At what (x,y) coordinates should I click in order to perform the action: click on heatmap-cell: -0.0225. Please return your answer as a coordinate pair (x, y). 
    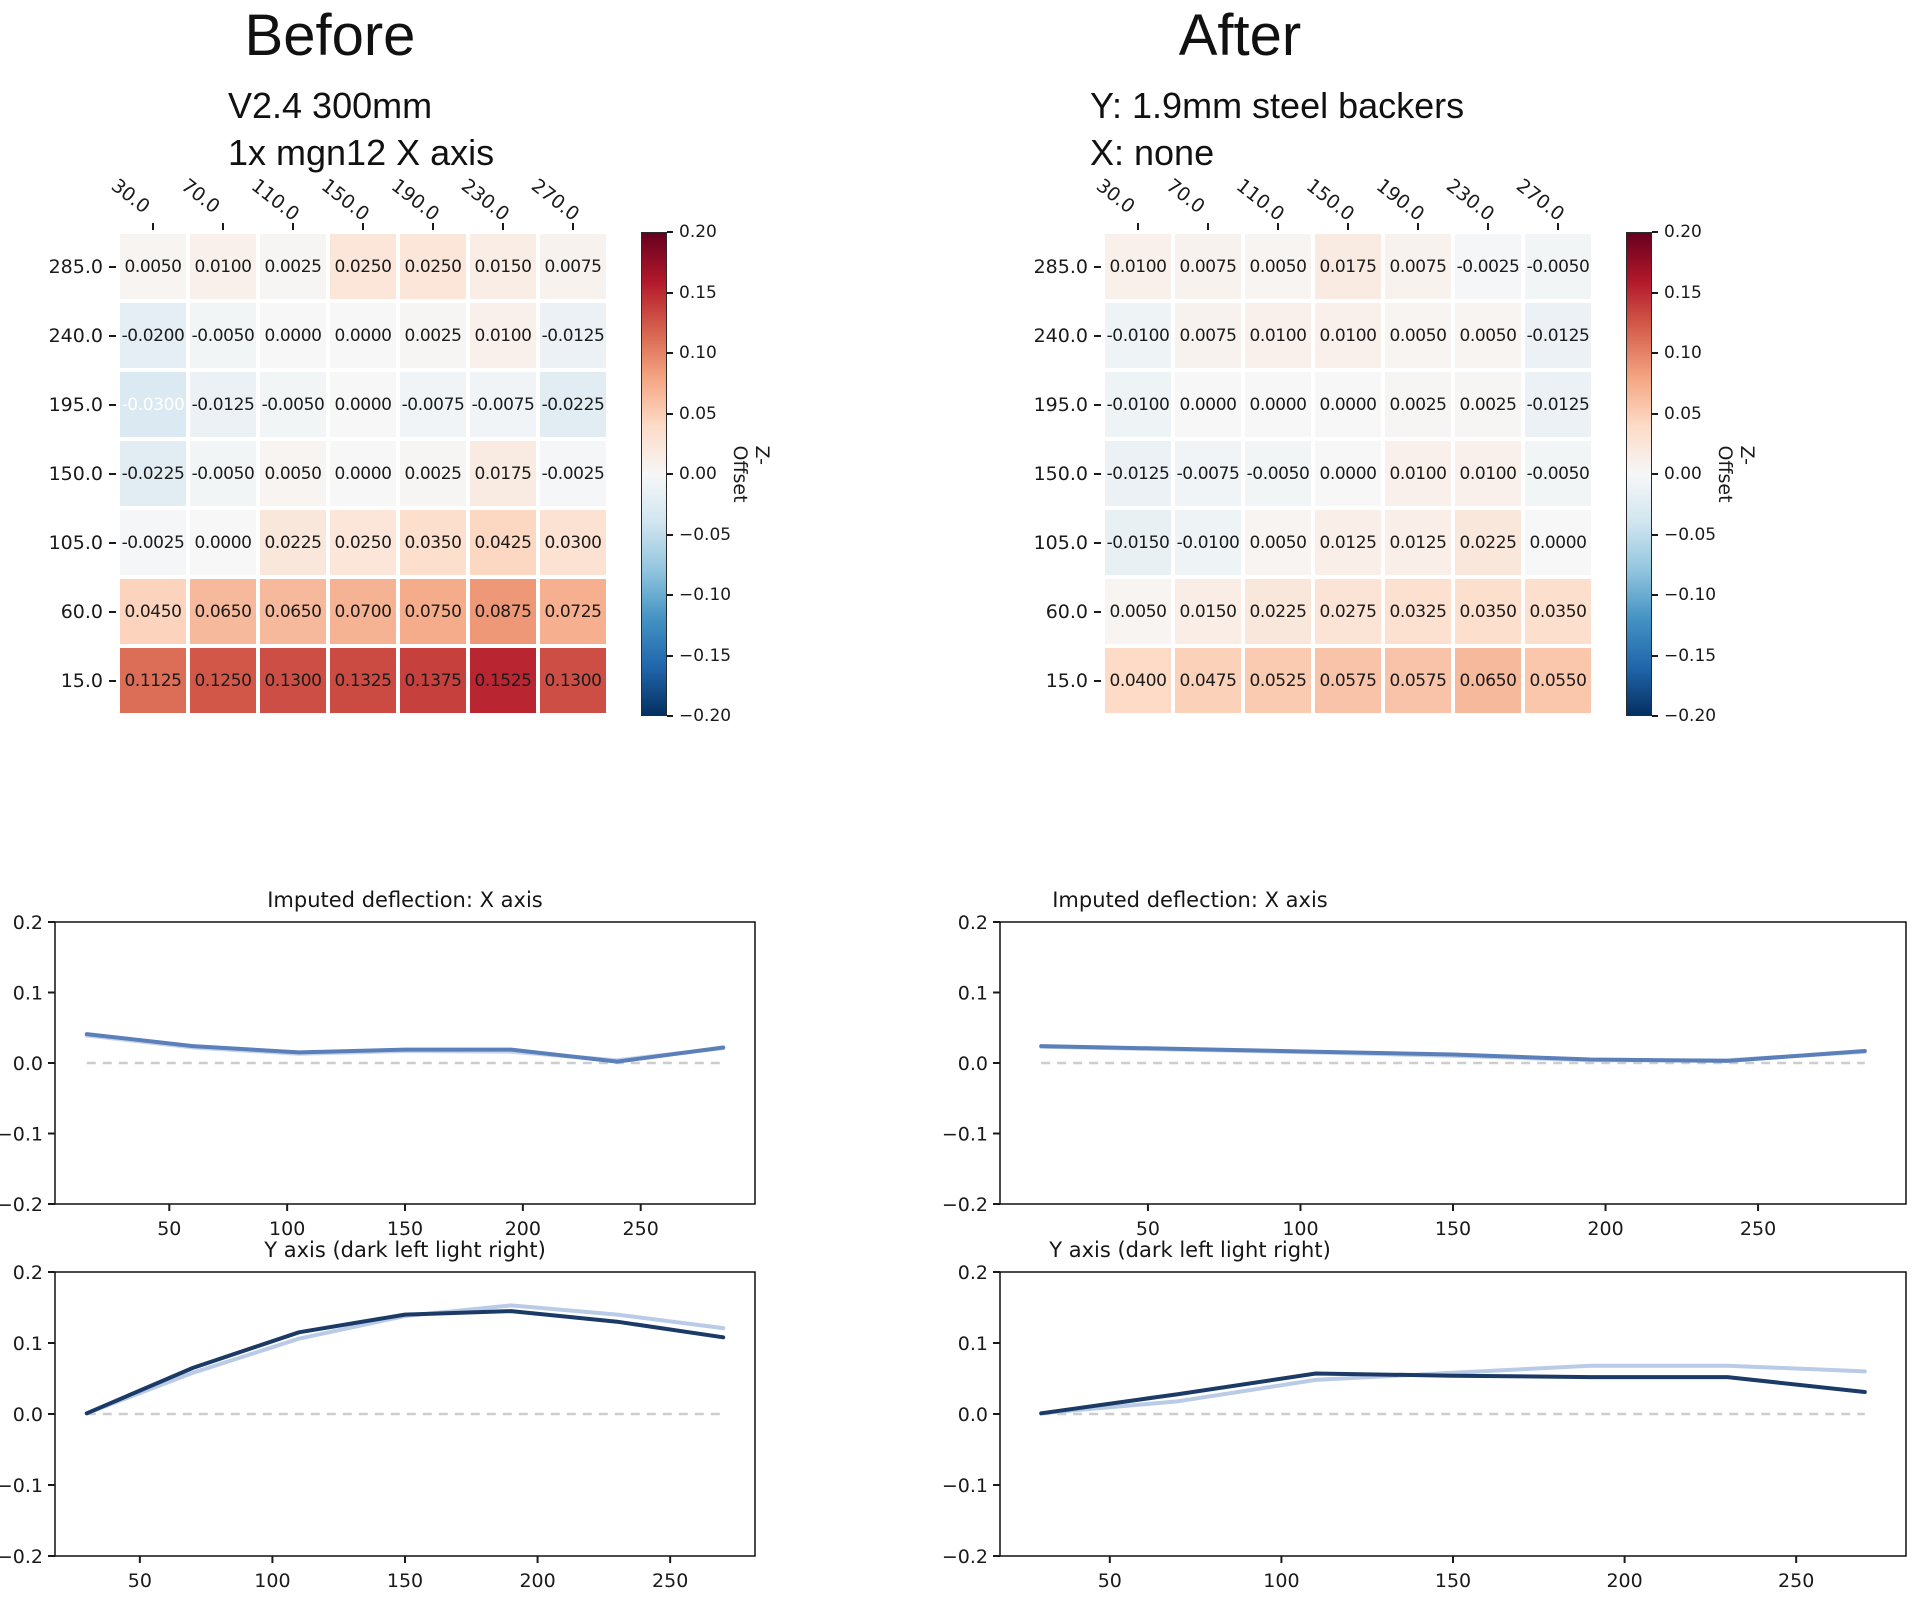
    Looking at the image, I should click on (153, 473).